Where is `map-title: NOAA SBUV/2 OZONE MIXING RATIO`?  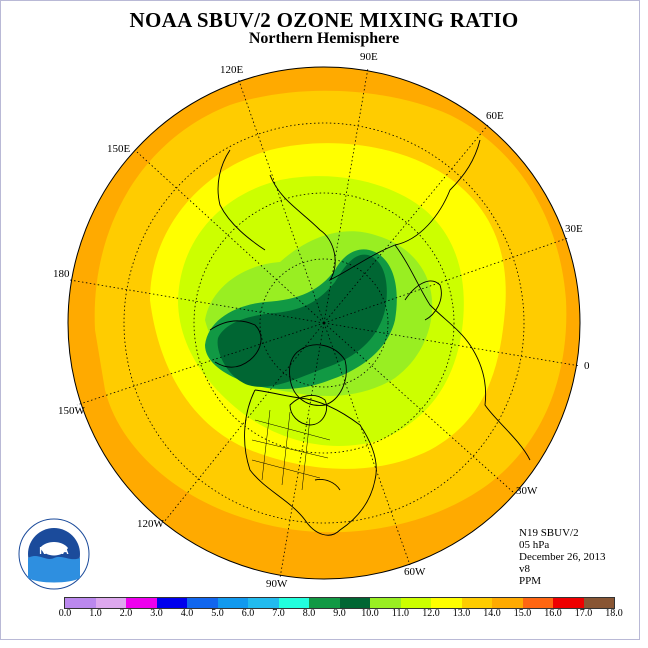
map-title: NOAA SBUV/2 OZONE MIXING RATIO is located at coordinates (324, 20).